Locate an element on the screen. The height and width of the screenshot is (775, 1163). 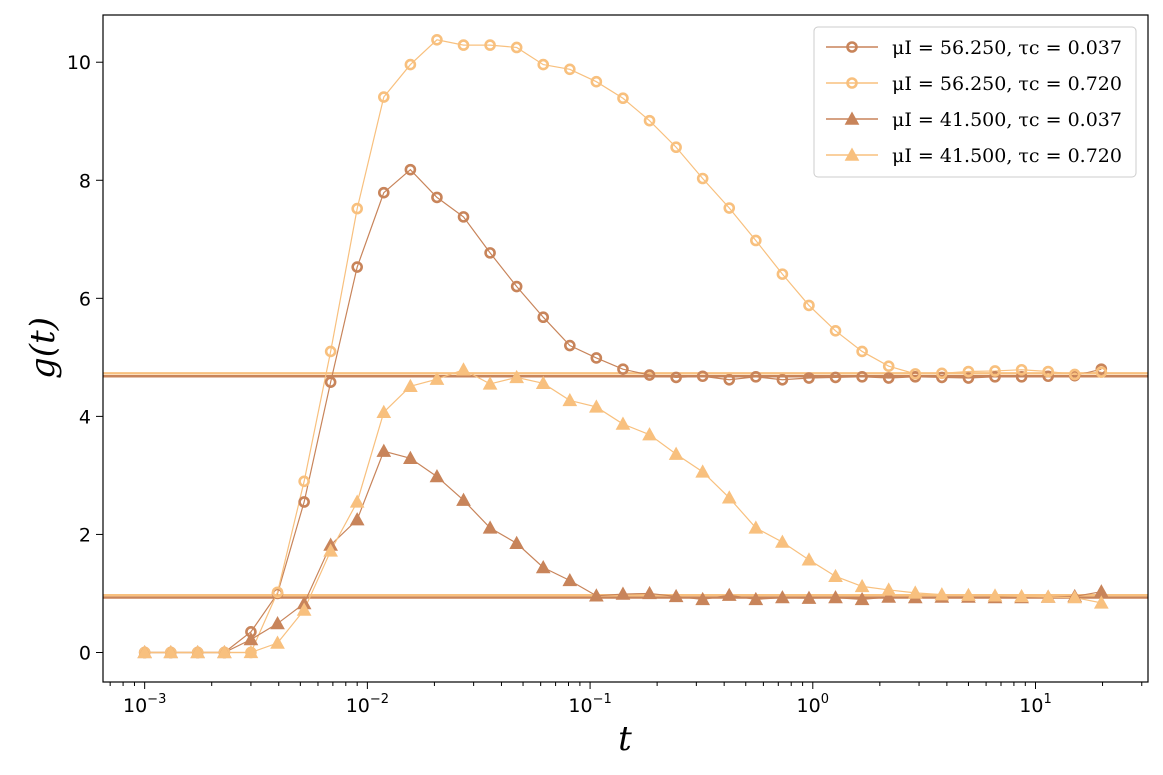
legend-label: μI = 41.500, τc = 0.037 is located at coordinates (1007, 120).